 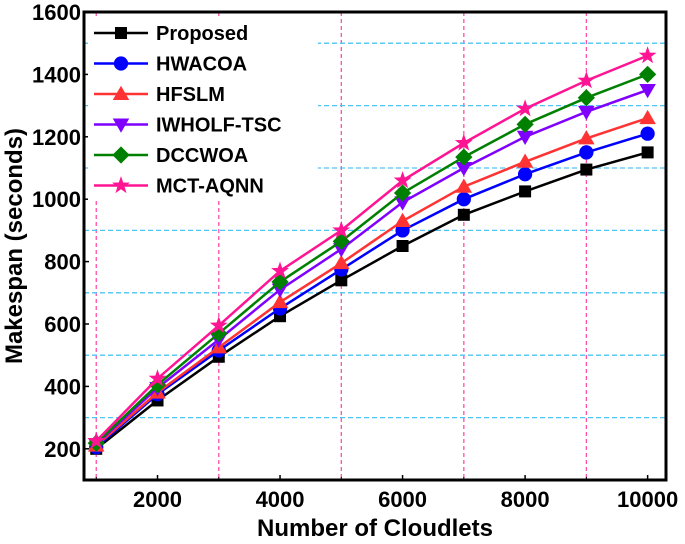 I want to click on legend-item-hwacoa: HWACOA, so click(x=170, y=65).